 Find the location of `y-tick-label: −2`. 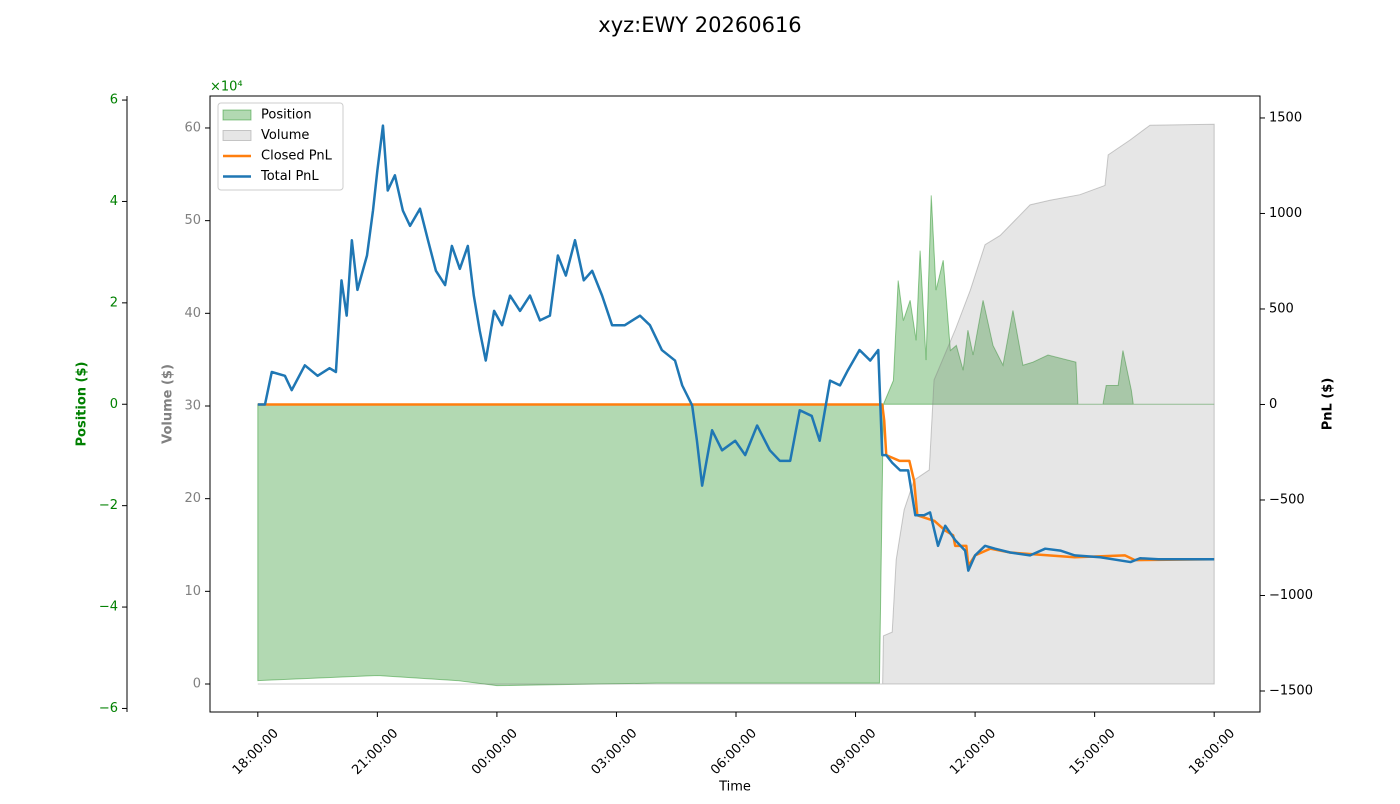

y-tick-label: −2 is located at coordinates (108, 505).